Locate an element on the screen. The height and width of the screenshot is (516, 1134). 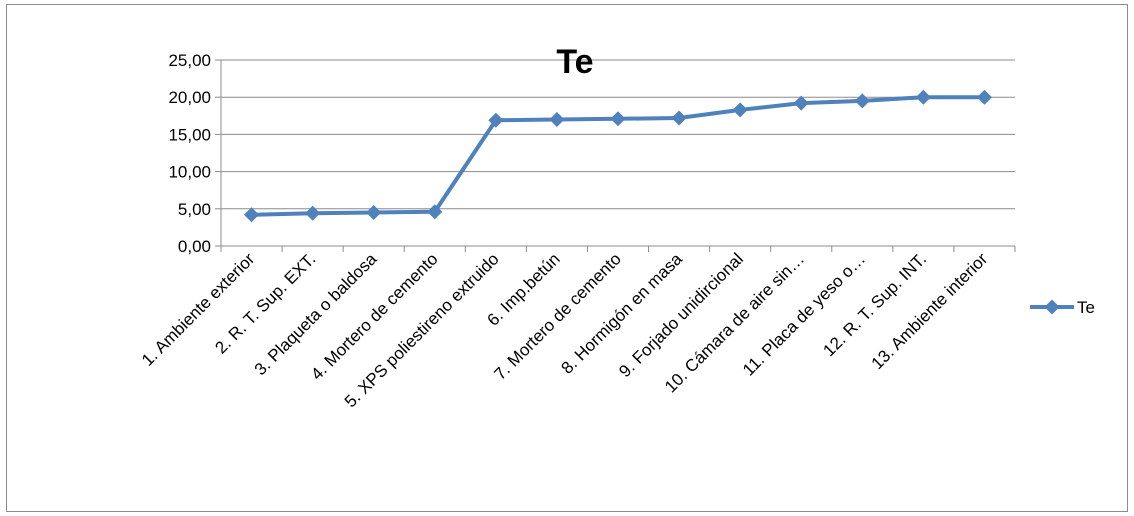
y-tick-label: 0,00 is located at coordinates (194, 246).